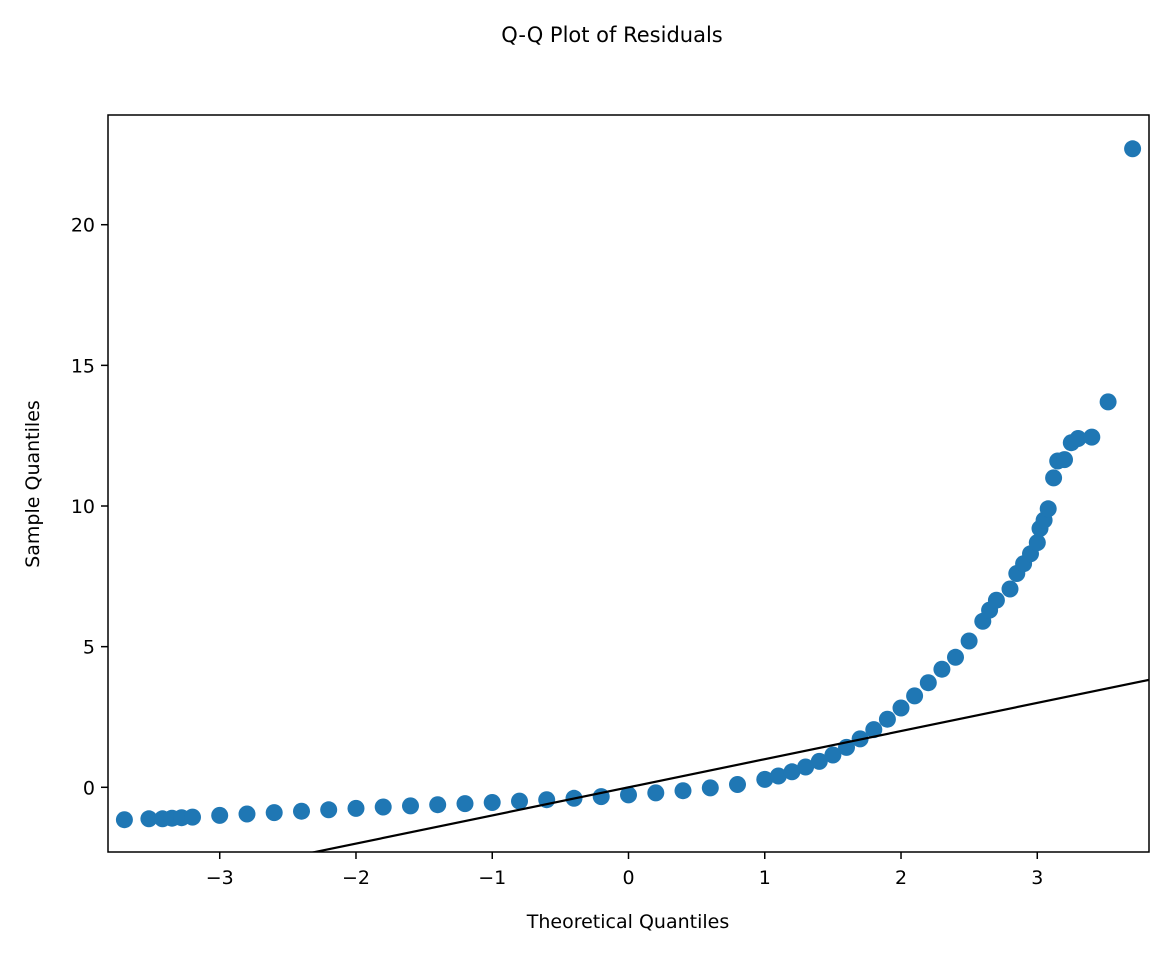  I want to click on y-tick-label: 0, so click(89, 788).